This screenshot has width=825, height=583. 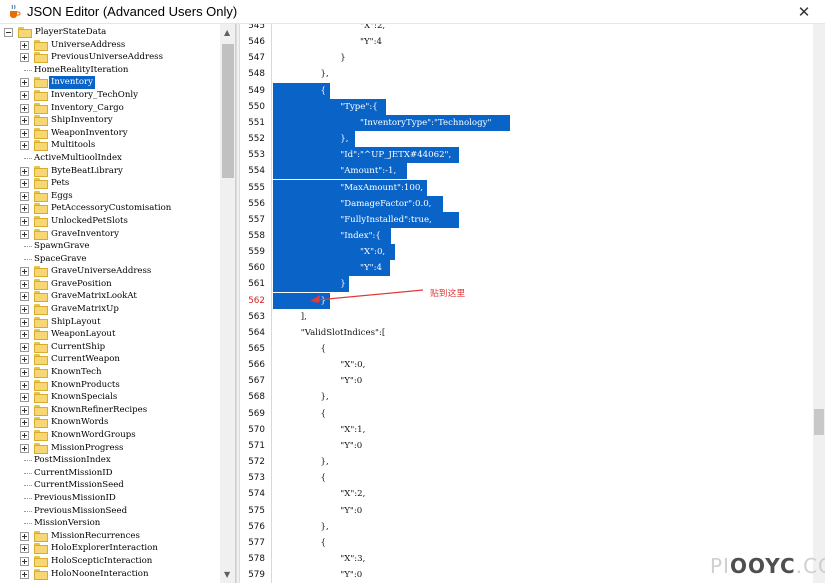 I want to click on scroll-up-arrow-icon: ▲, so click(x=227, y=32).